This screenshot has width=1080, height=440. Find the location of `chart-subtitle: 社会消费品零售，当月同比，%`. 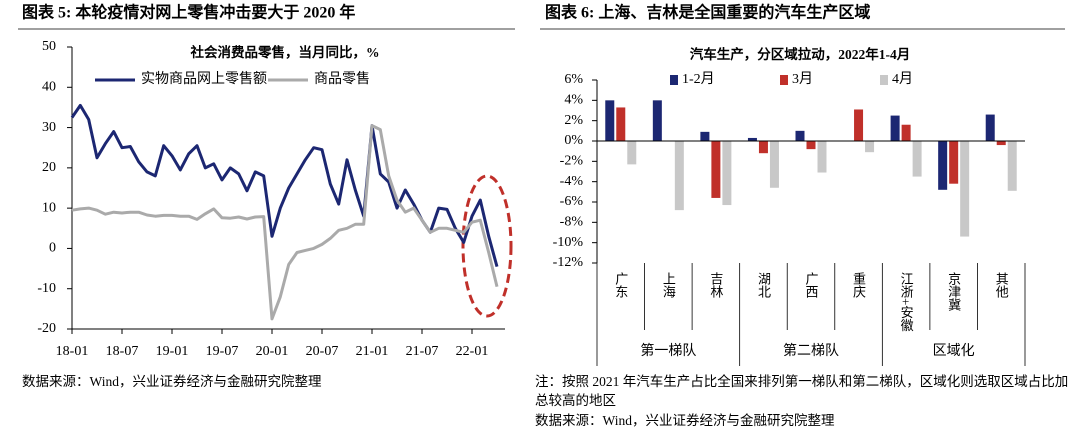

chart-subtitle: 社会消费品零售，当月同比，% is located at coordinates (285, 52).